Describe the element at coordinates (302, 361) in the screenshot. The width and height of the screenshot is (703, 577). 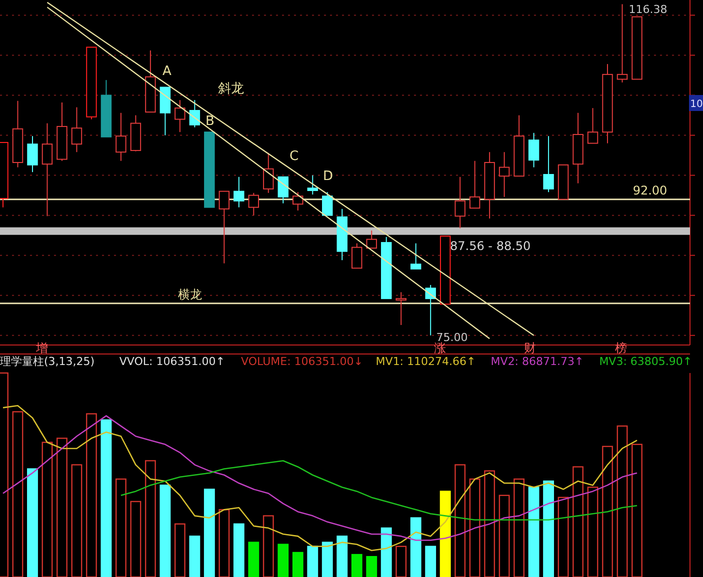
I see `text: VOLUME: 106351.00↓` at that location.